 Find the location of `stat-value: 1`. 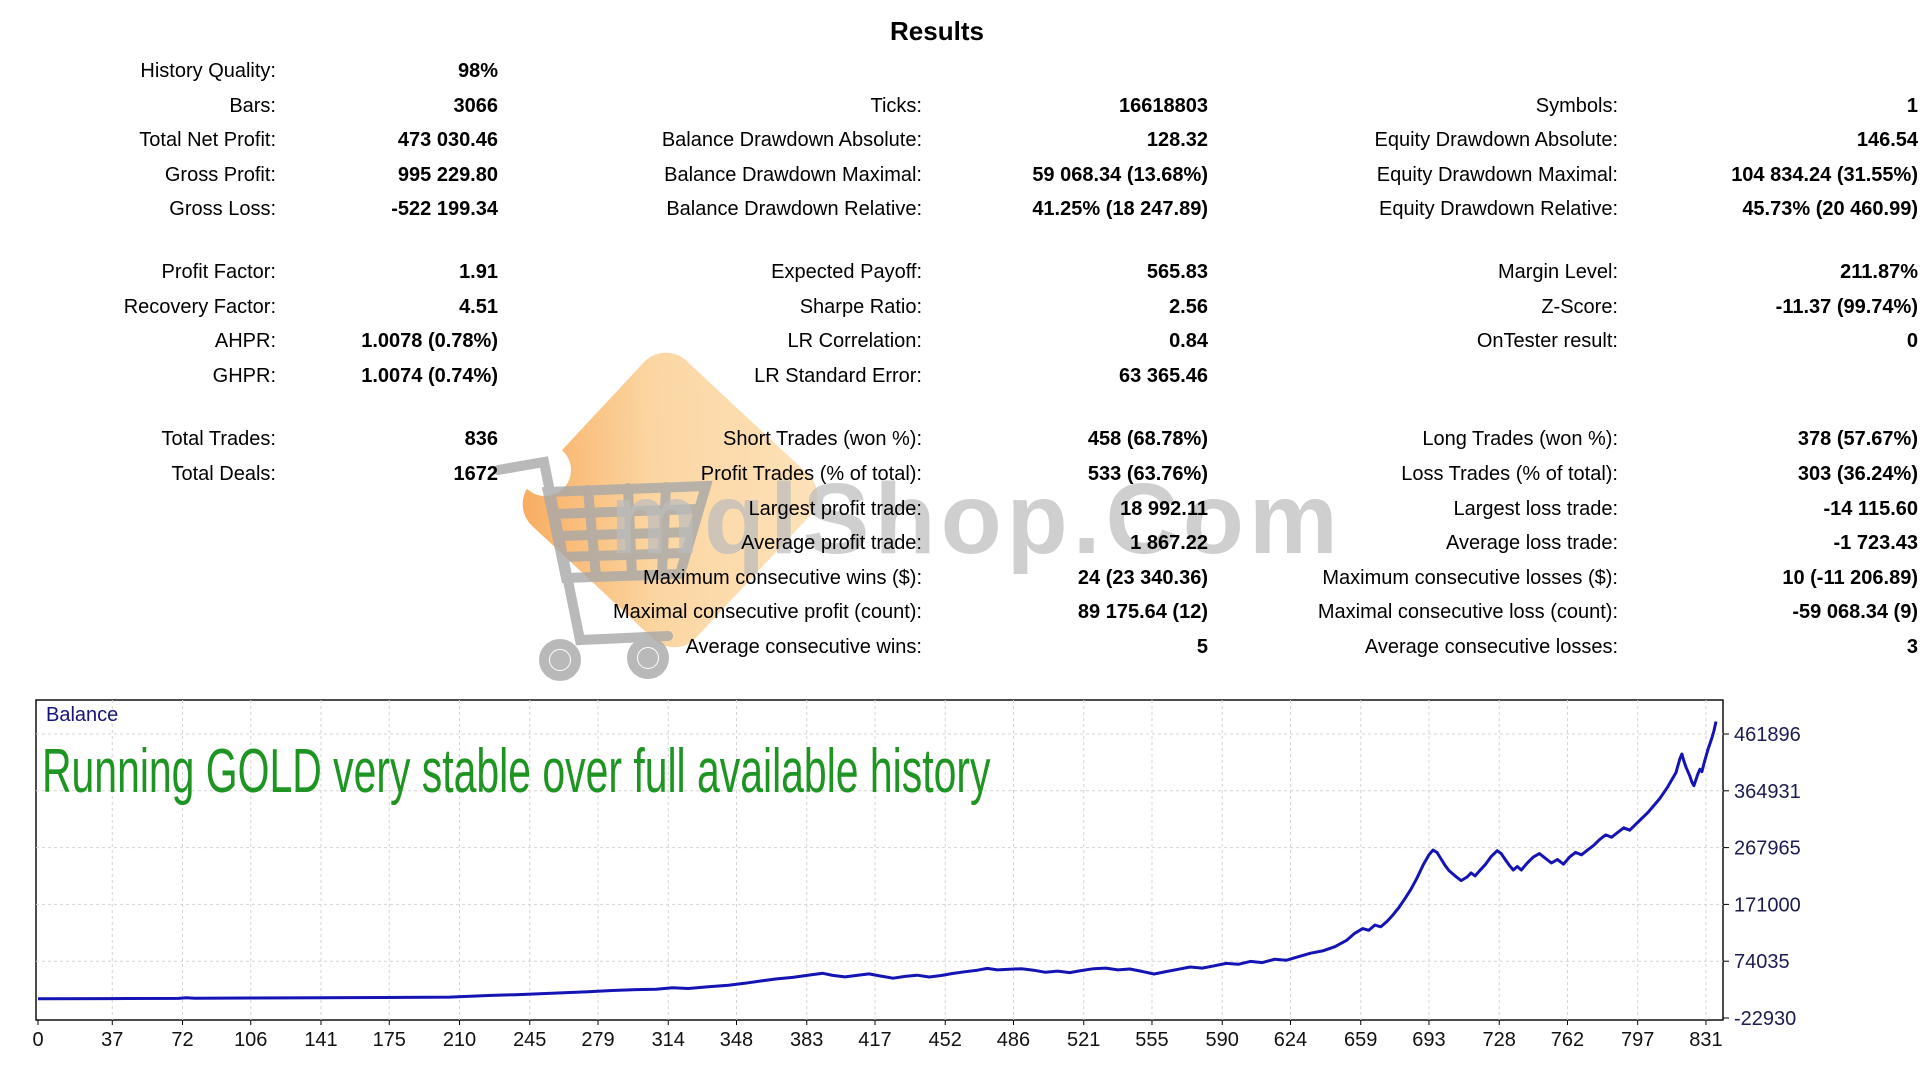

stat-value: 1 is located at coordinates (1912, 105).